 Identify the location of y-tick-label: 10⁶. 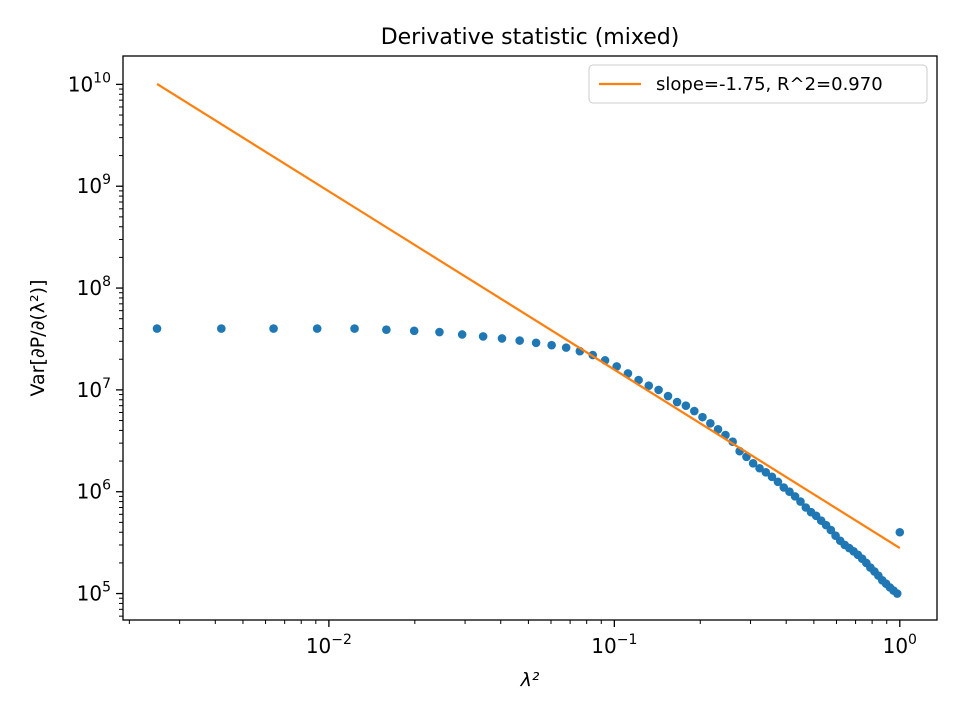
(94, 491).